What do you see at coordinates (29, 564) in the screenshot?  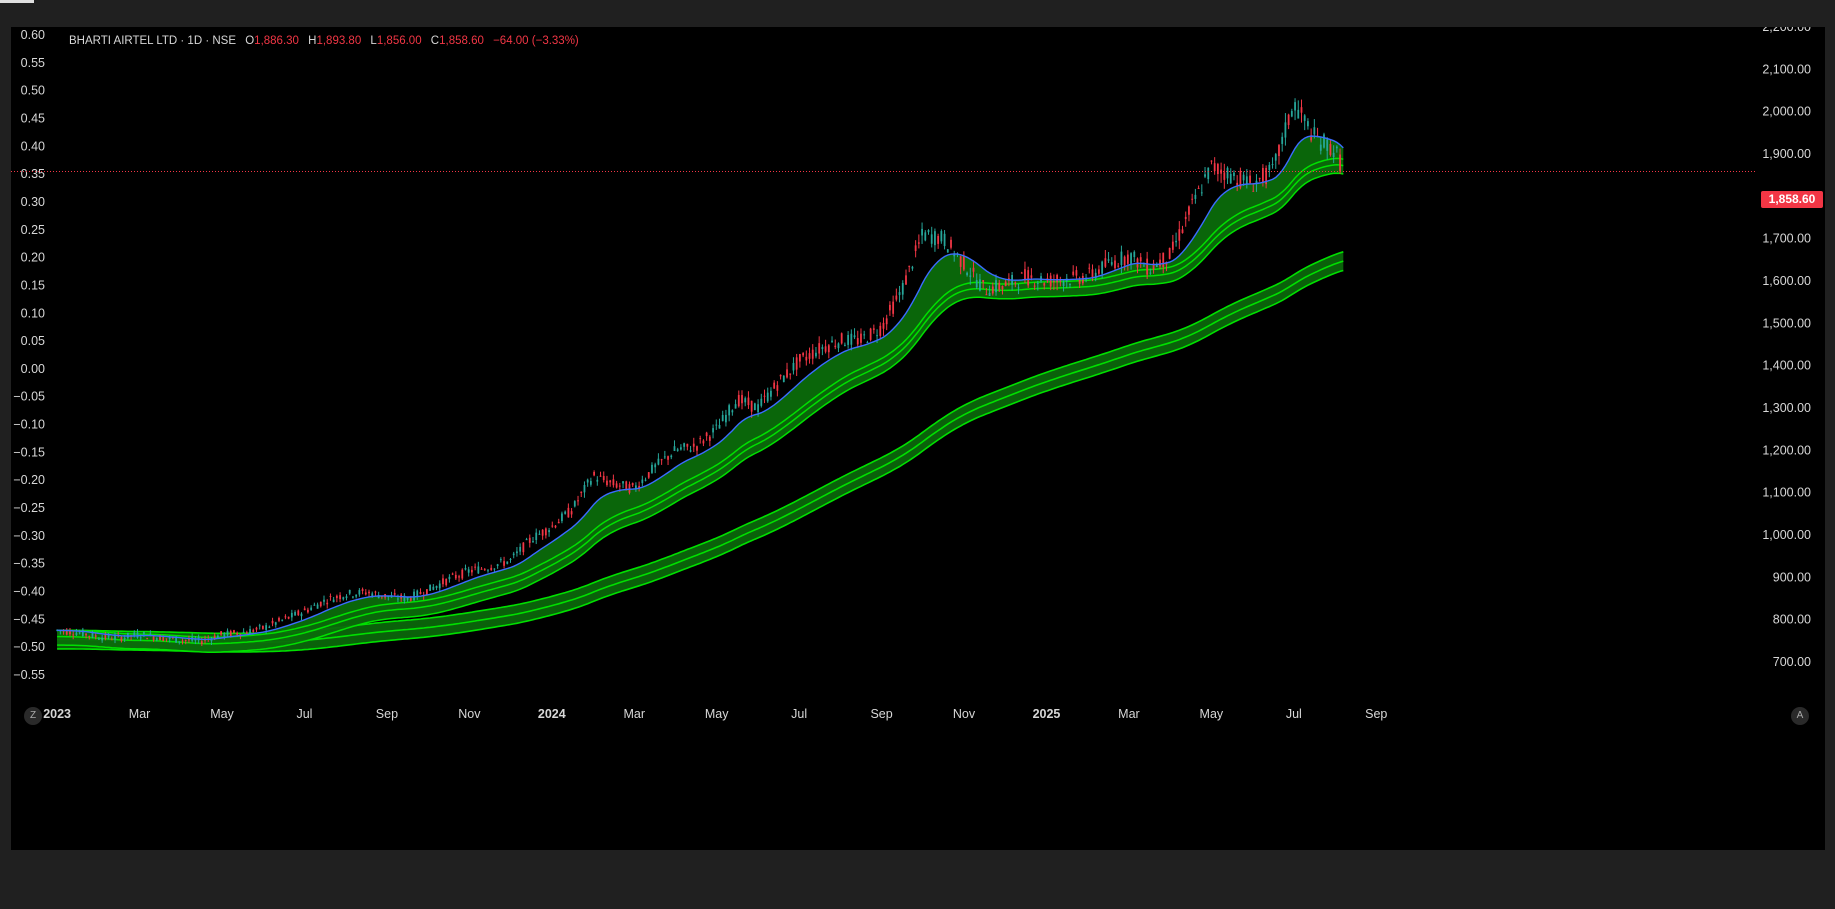 I see `left-axis-tick: −0.35` at bounding box center [29, 564].